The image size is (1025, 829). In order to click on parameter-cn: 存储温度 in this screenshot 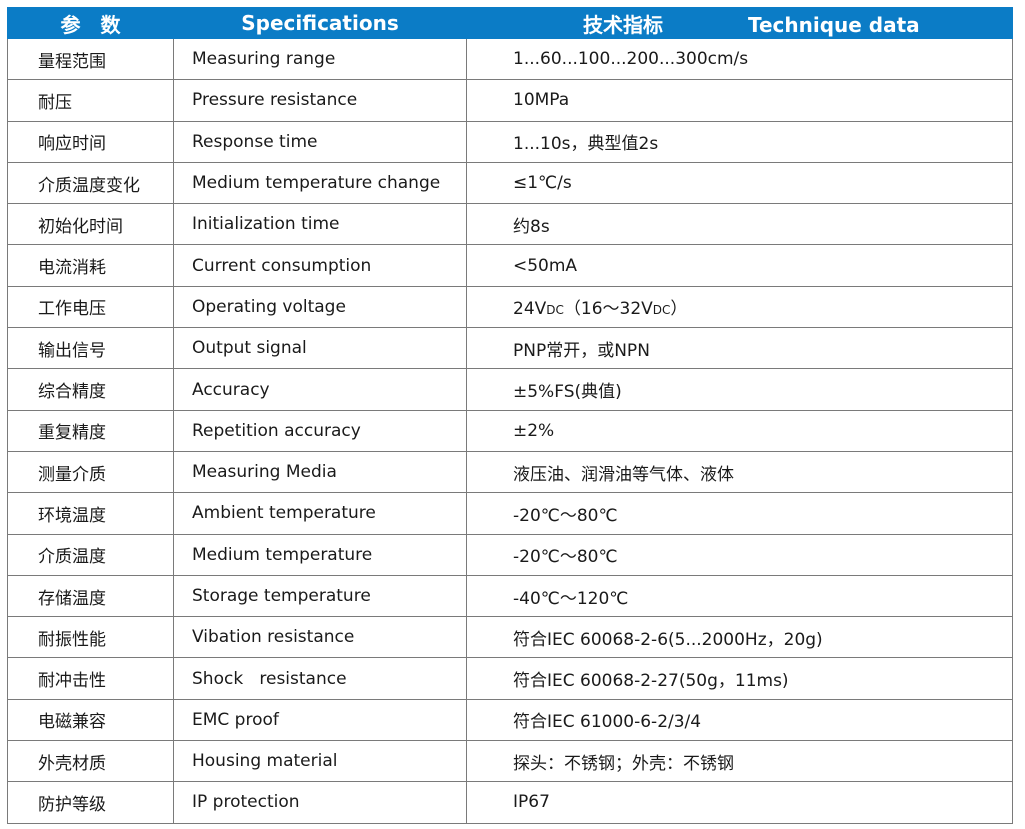, I will do `click(90, 596)`.